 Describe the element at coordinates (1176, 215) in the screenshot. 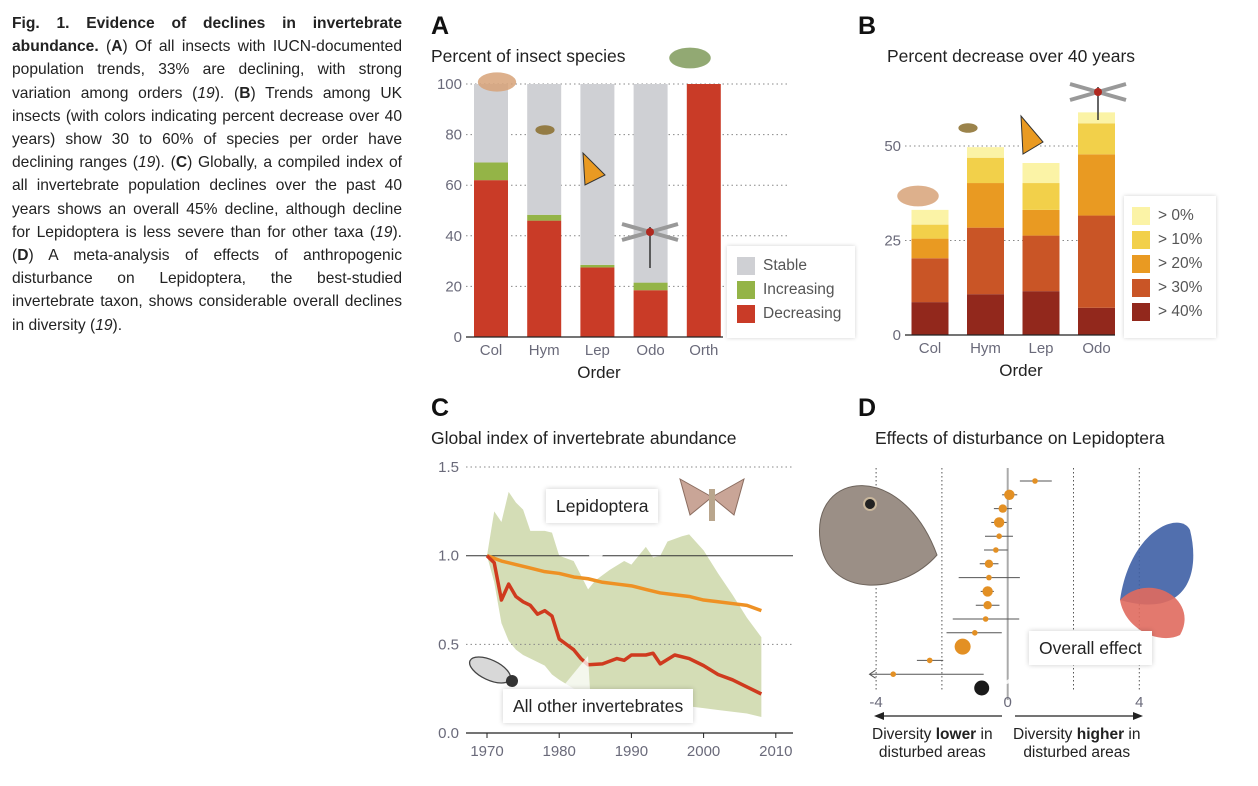

I see `legend-label: > 0%` at that location.